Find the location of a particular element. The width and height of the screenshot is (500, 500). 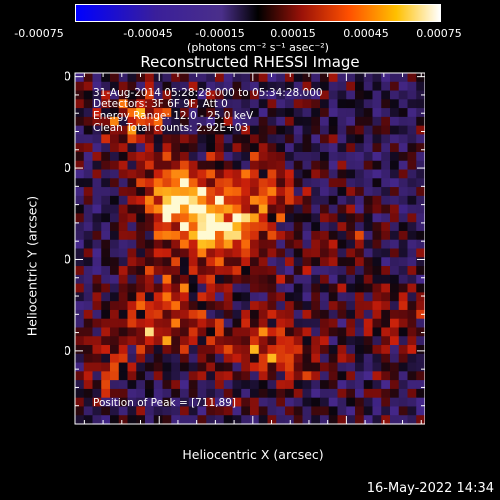

detectors-text: Detectors: 3F 6F 9F, Att 0 is located at coordinates (160, 104).